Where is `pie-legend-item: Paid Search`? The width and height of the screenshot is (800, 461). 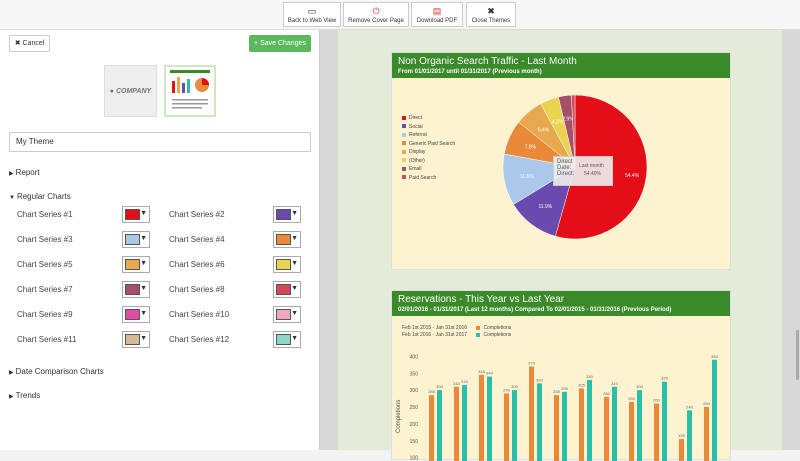
pie-legend-item: Paid Search is located at coordinates (419, 178).